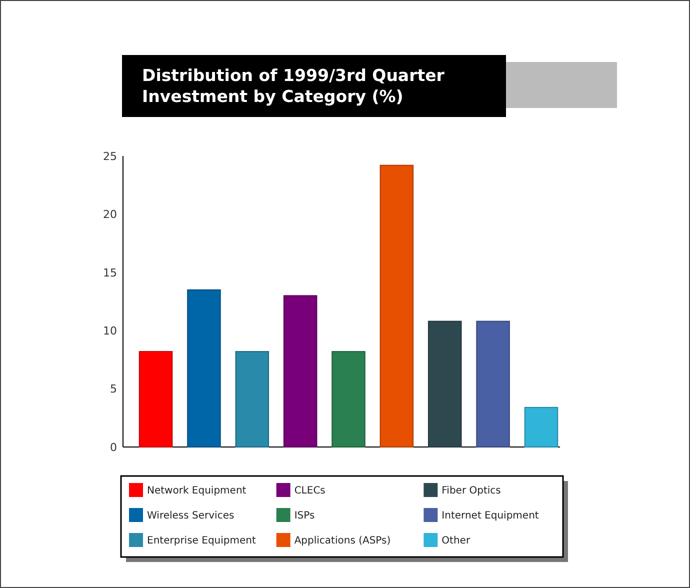 This screenshot has width=690, height=588. What do you see at coordinates (471, 491) in the screenshot?
I see `legend-label: Fiber Optics` at bounding box center [471, 491].